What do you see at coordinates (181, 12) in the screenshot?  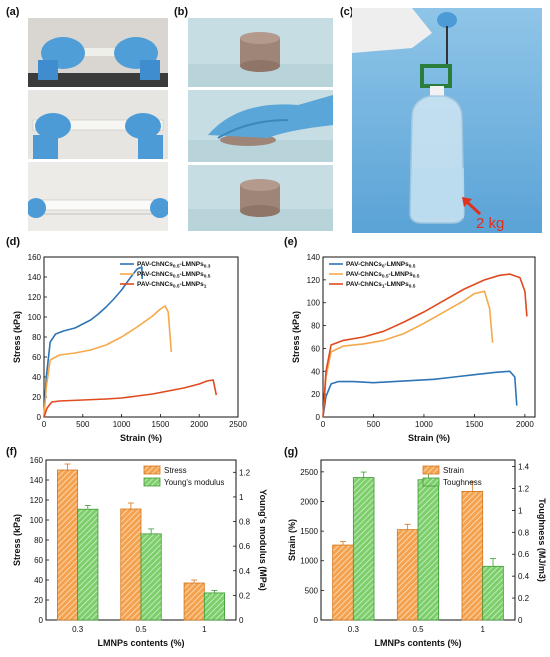 I see `panel-label-b: (b)` at bounding box center [181, 12].